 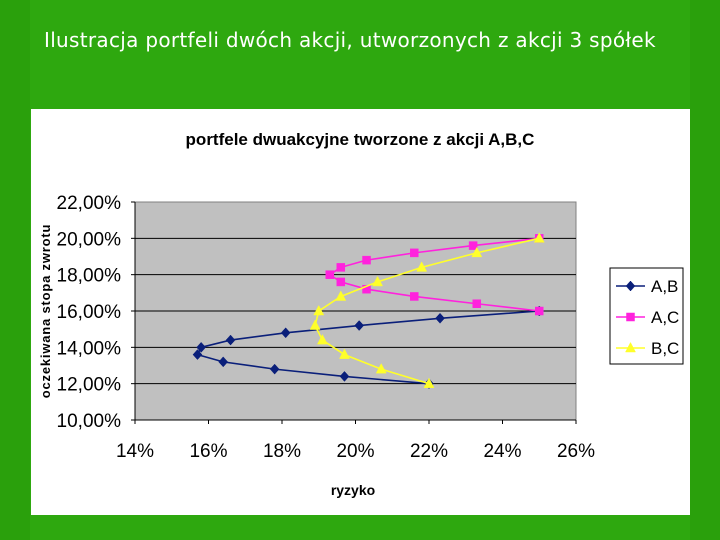 I want to click on series-layer, so click(x=368, y=311).